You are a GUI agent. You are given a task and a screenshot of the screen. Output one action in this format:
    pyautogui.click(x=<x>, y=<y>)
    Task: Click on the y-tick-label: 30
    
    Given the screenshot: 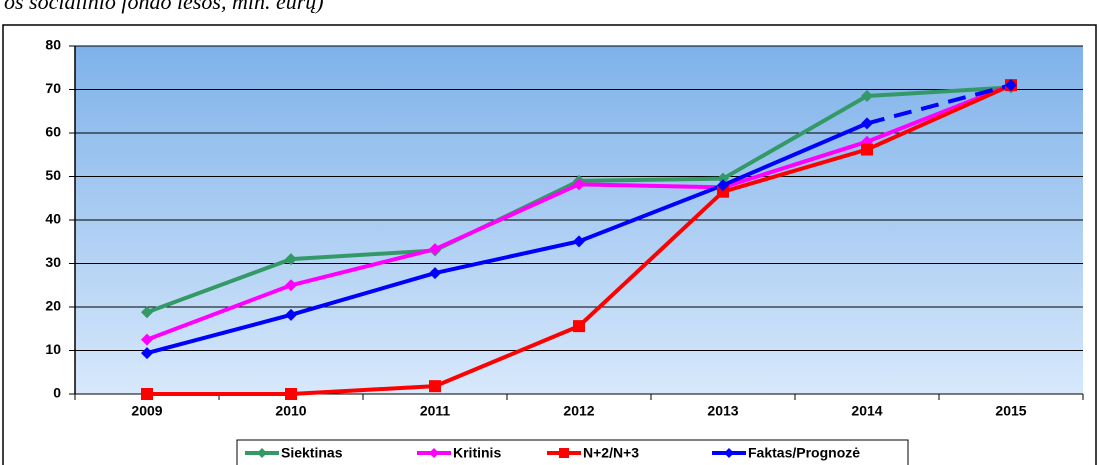 What is the action you would take?
    pyautogui.click(x=53, y=262)
    